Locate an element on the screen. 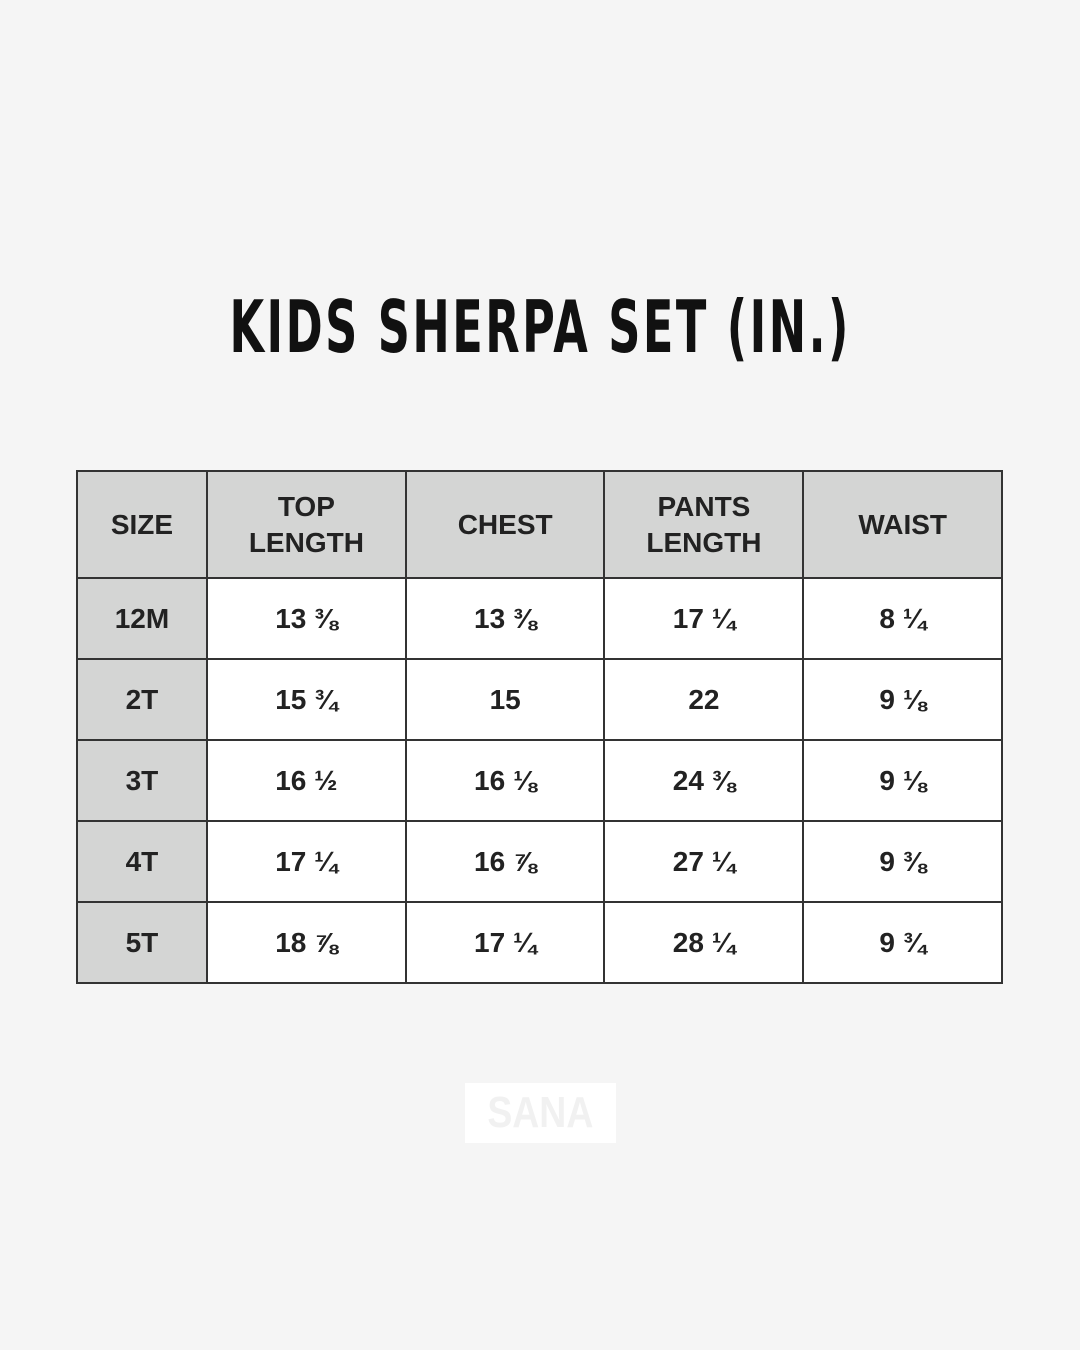  table-row: 2T 15 ¾ 15 22 9 ⅛ is located at coordinates (539, 699).